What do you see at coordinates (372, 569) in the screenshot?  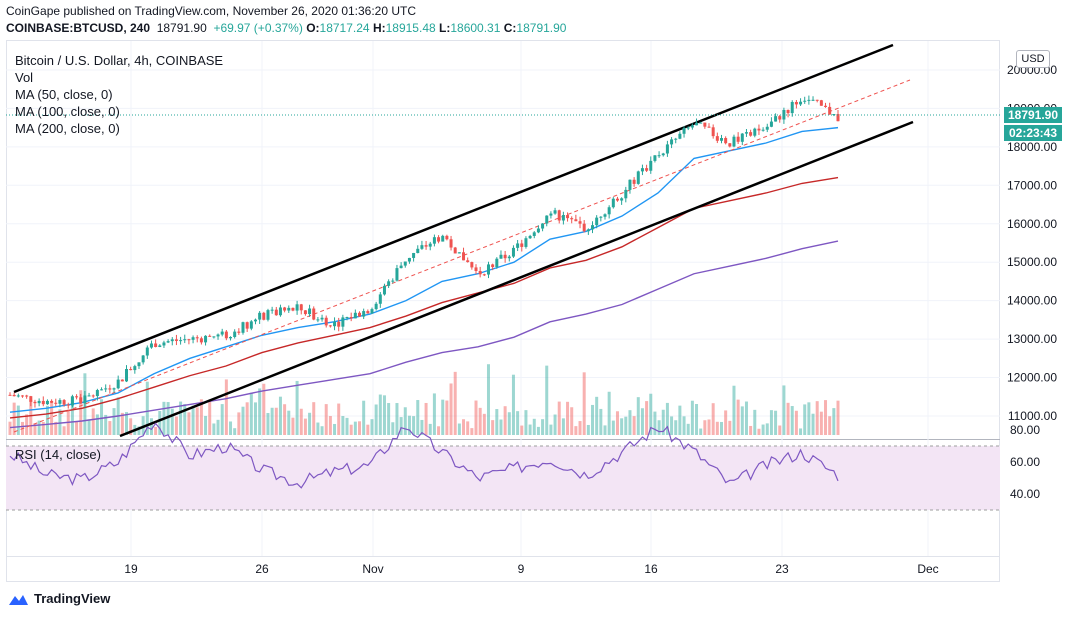 I see `time-tick-label: Nov` at bounding box center [372, 569].